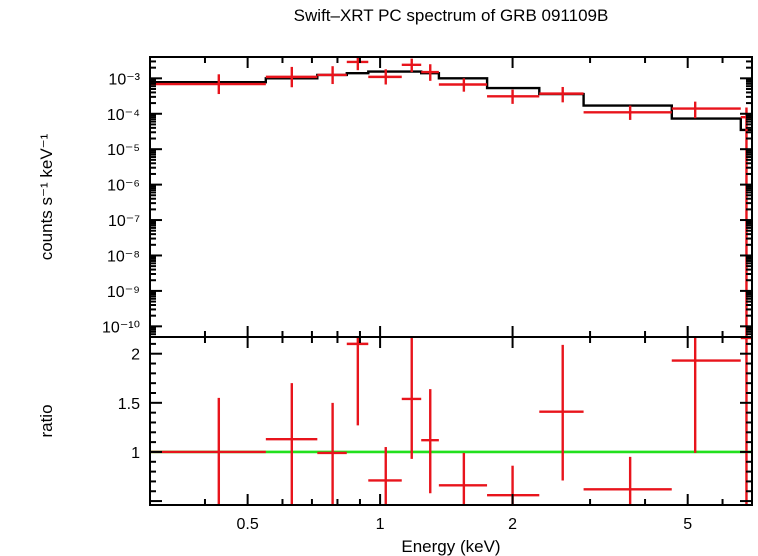 This screenshot has width=758, height=556. What do you see at coordinates (123, 256) in the screenshot?
I see `spectrum-y-tick-label: 10⁻⁸` at bounding box center [123, 256].